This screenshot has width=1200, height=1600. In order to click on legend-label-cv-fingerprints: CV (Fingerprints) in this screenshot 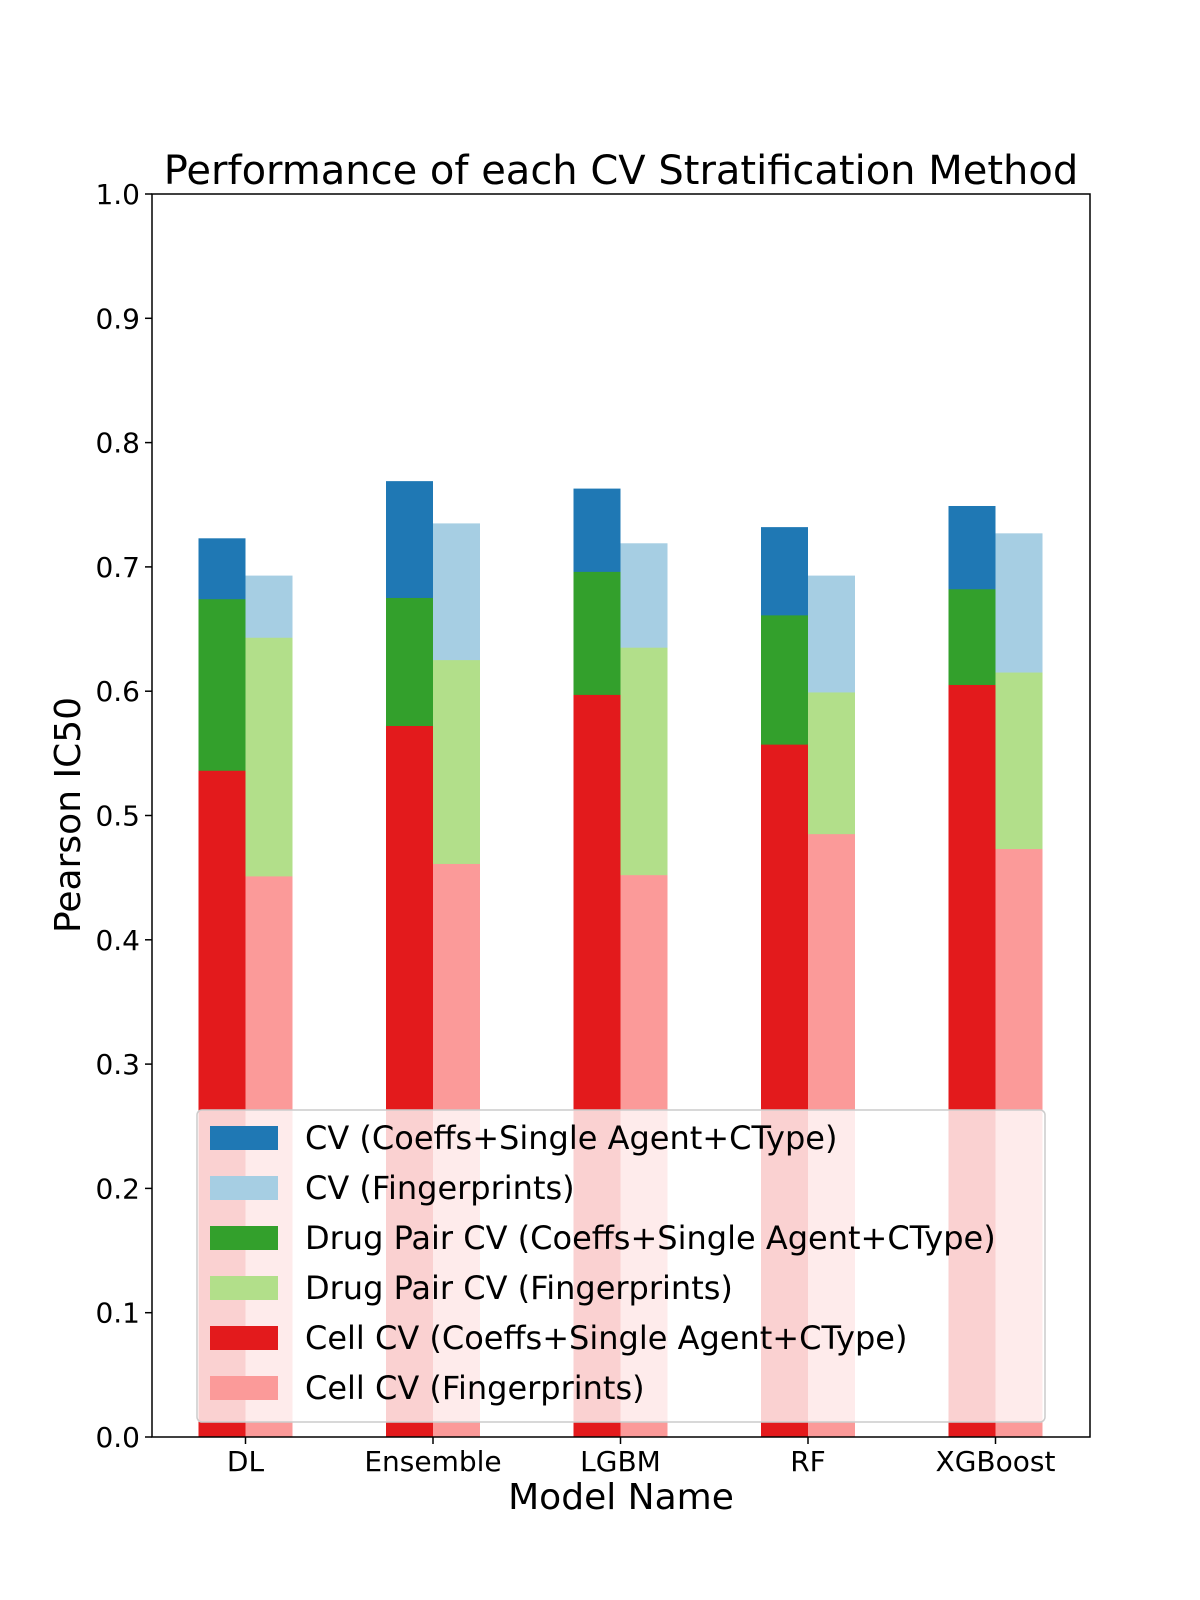, I will do `click(440, 1188)`.